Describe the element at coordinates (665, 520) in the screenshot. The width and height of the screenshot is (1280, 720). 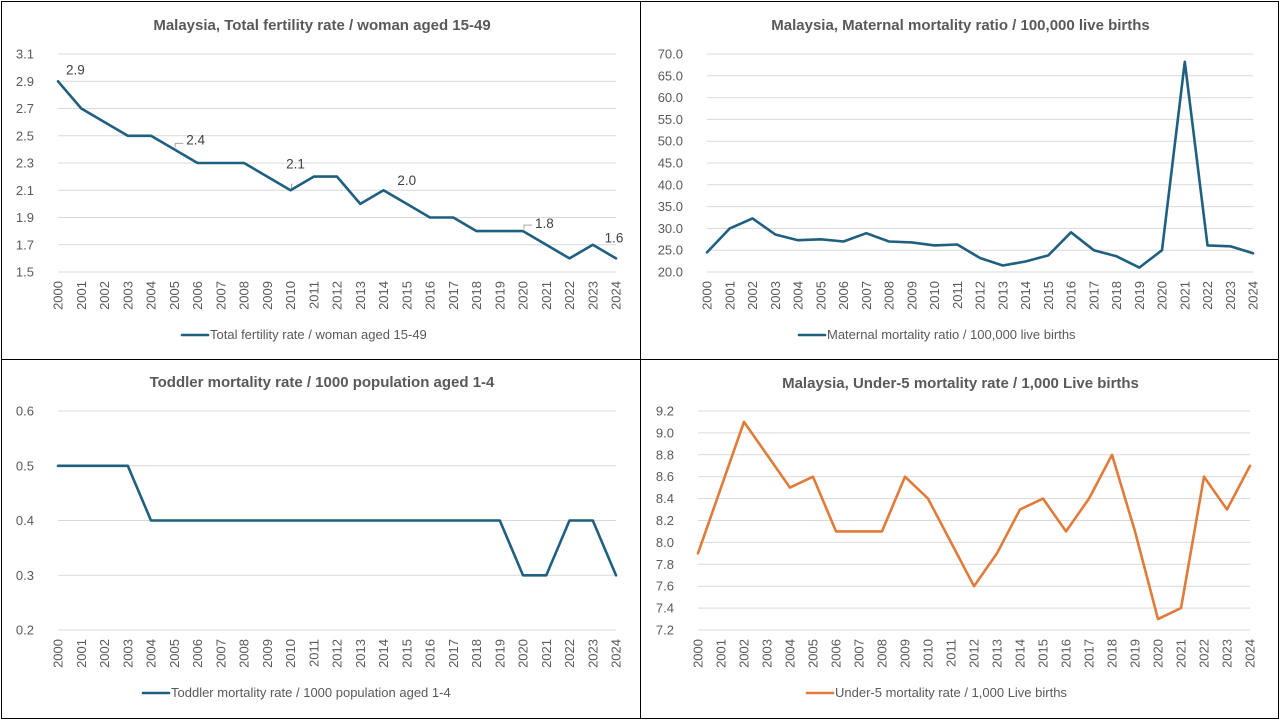
I see `y-tick-label: 8.2` at that location.